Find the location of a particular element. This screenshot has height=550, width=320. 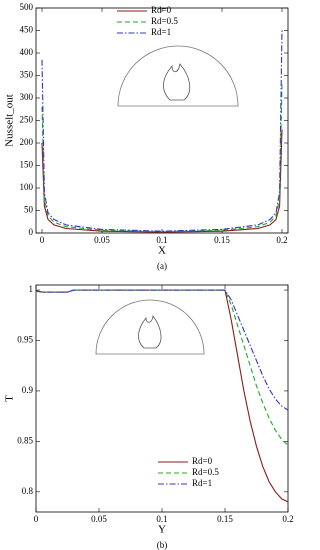

y-tick-label: 150 is located at coordinates (27, 165).